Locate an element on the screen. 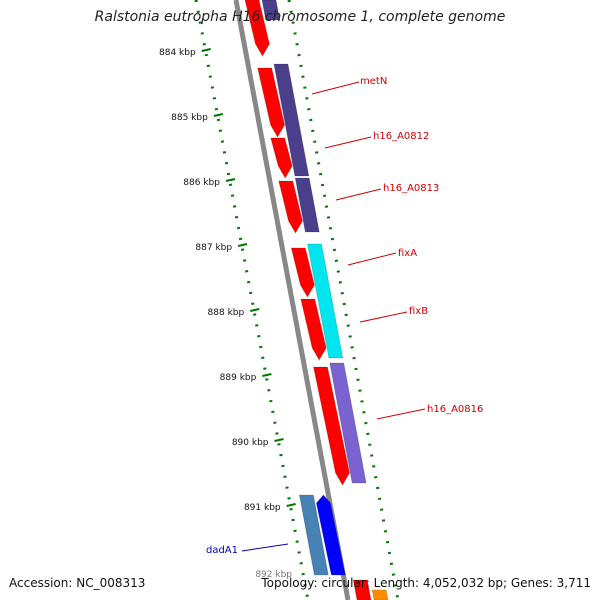  tick-label: 889 kbp is located at coordinates (238, 378).